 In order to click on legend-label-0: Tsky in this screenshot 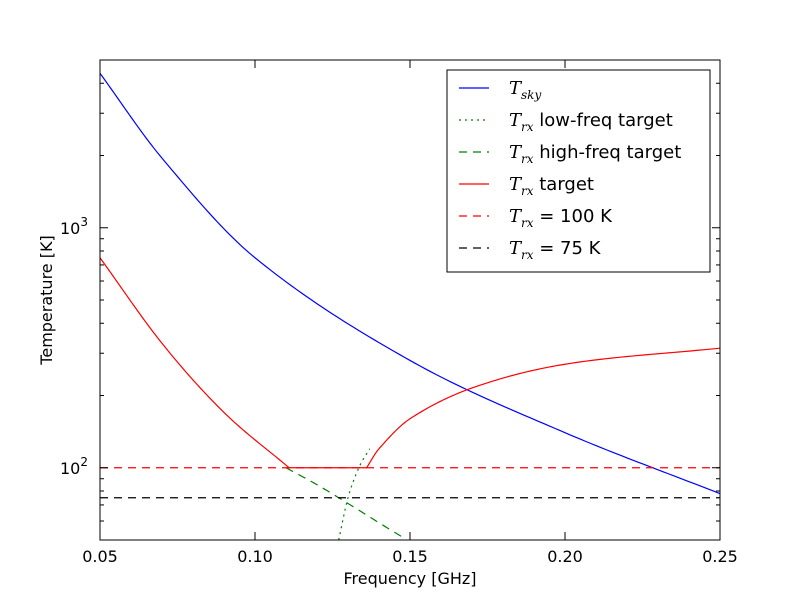, I will do `click(525, 90)`.